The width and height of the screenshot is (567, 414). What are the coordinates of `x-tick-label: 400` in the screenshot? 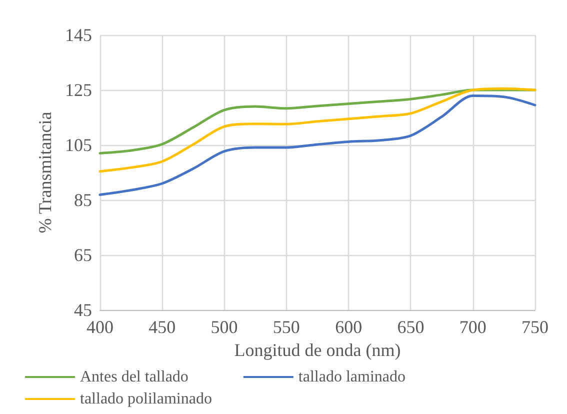 It's located at (100, 327).